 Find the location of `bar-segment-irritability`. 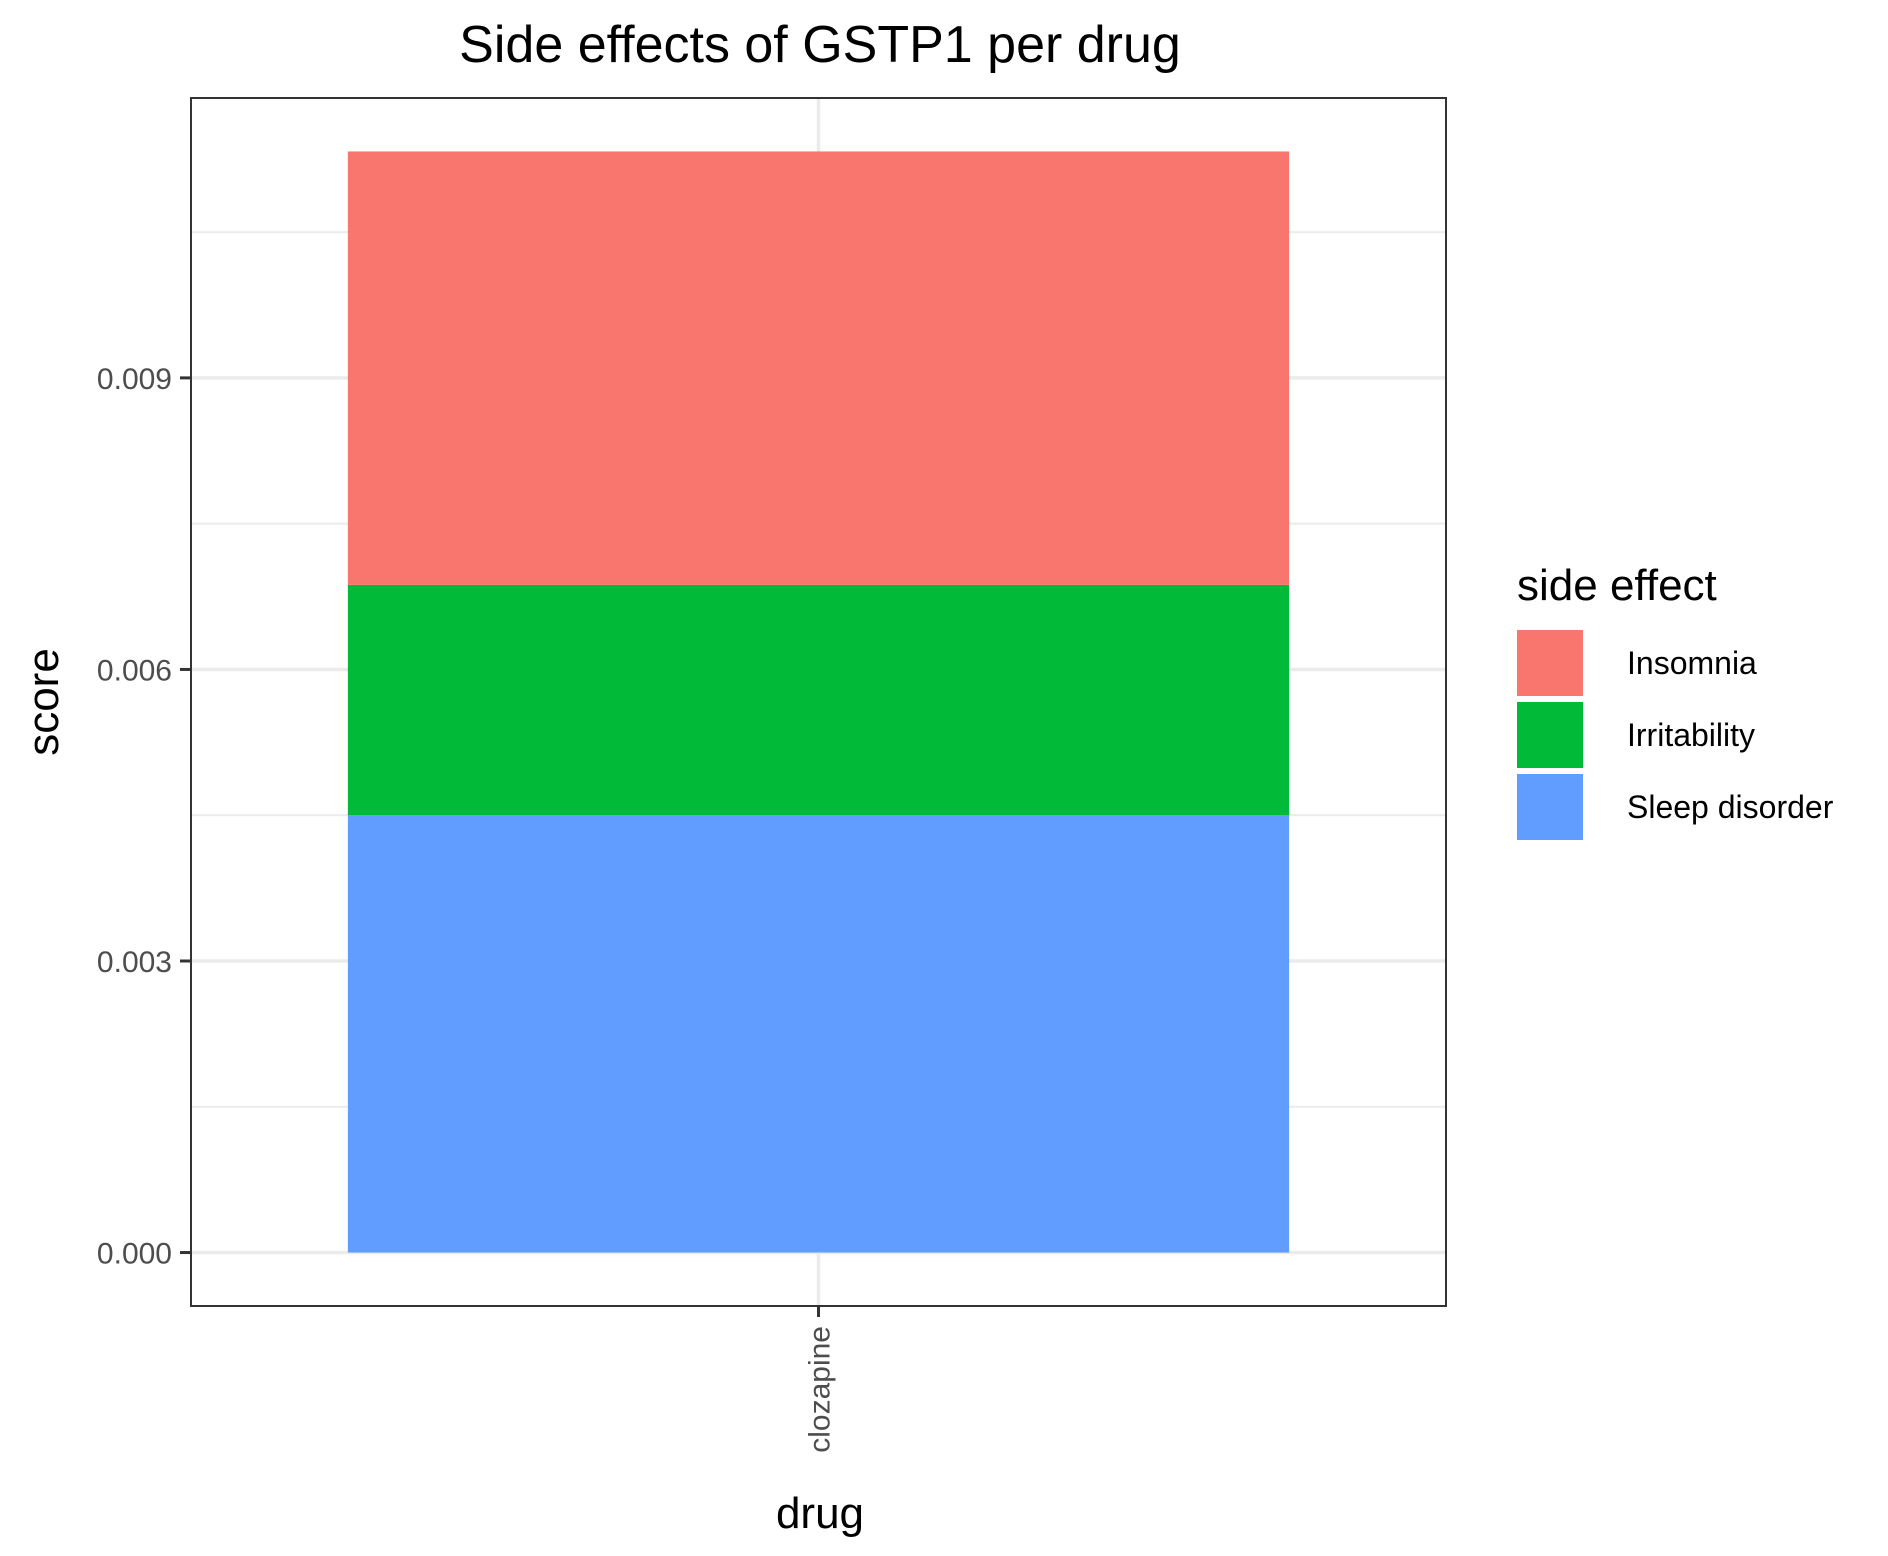

bar-segment-irritability is located at coordinates (818, 700).